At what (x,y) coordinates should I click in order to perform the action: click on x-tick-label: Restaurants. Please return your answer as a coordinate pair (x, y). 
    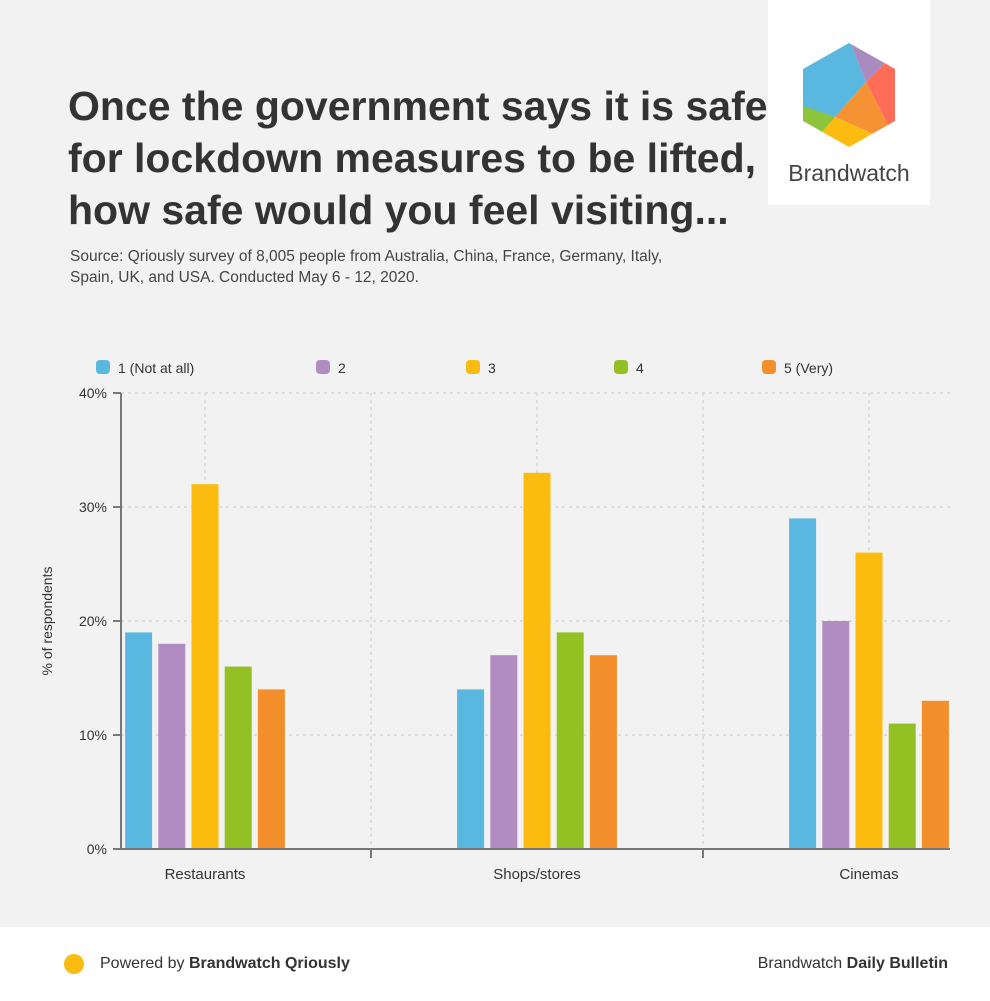
    Looking at the image, I should click on (205, 874).